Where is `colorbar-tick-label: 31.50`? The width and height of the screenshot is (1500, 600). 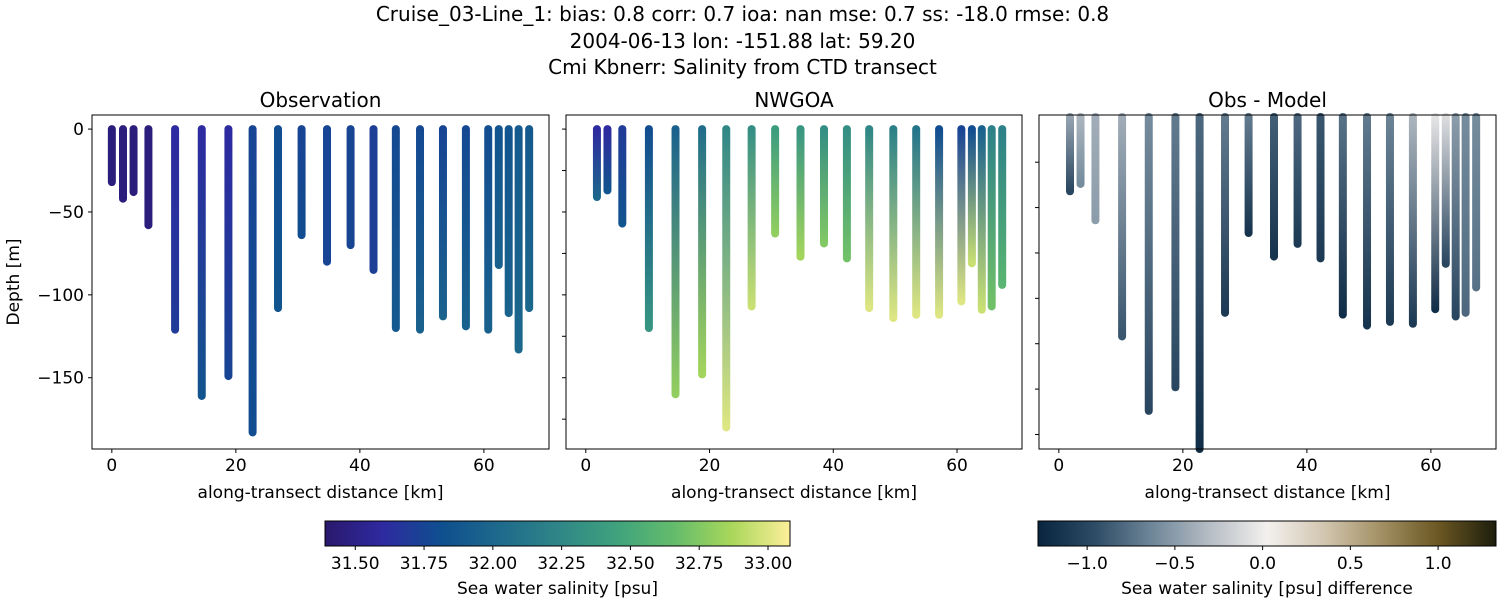 colorbar-tick-label: 31.50 is located at coordinates (355, 564).